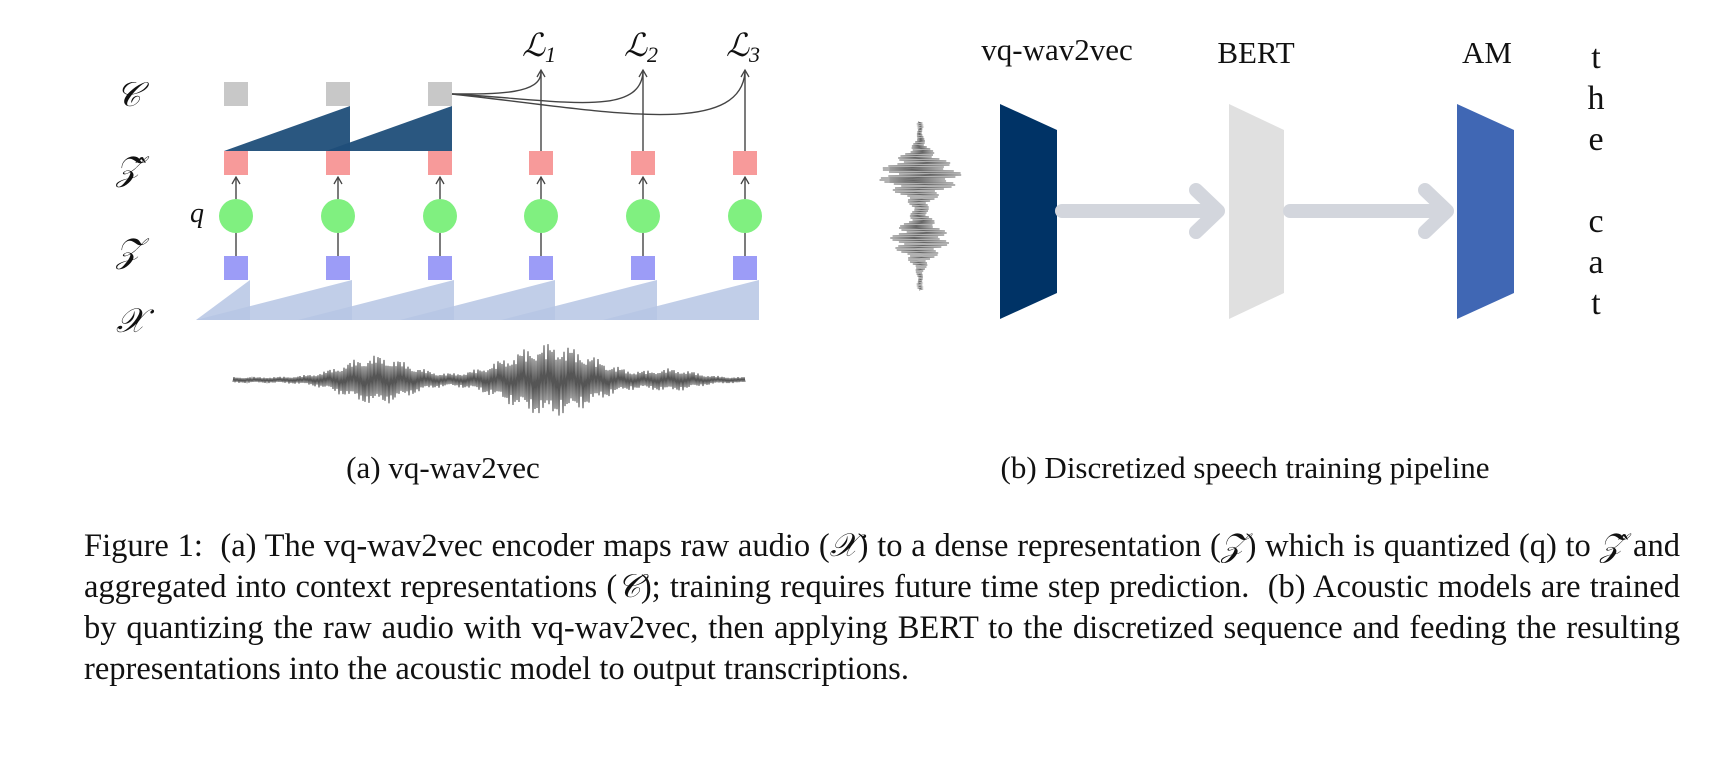 The width and height of the screenshot is (1712, 767). Describe the element at coordinates (1422, 546) in the screenshot. I see `caption-text: ) which is quantized (q) to` at that location.